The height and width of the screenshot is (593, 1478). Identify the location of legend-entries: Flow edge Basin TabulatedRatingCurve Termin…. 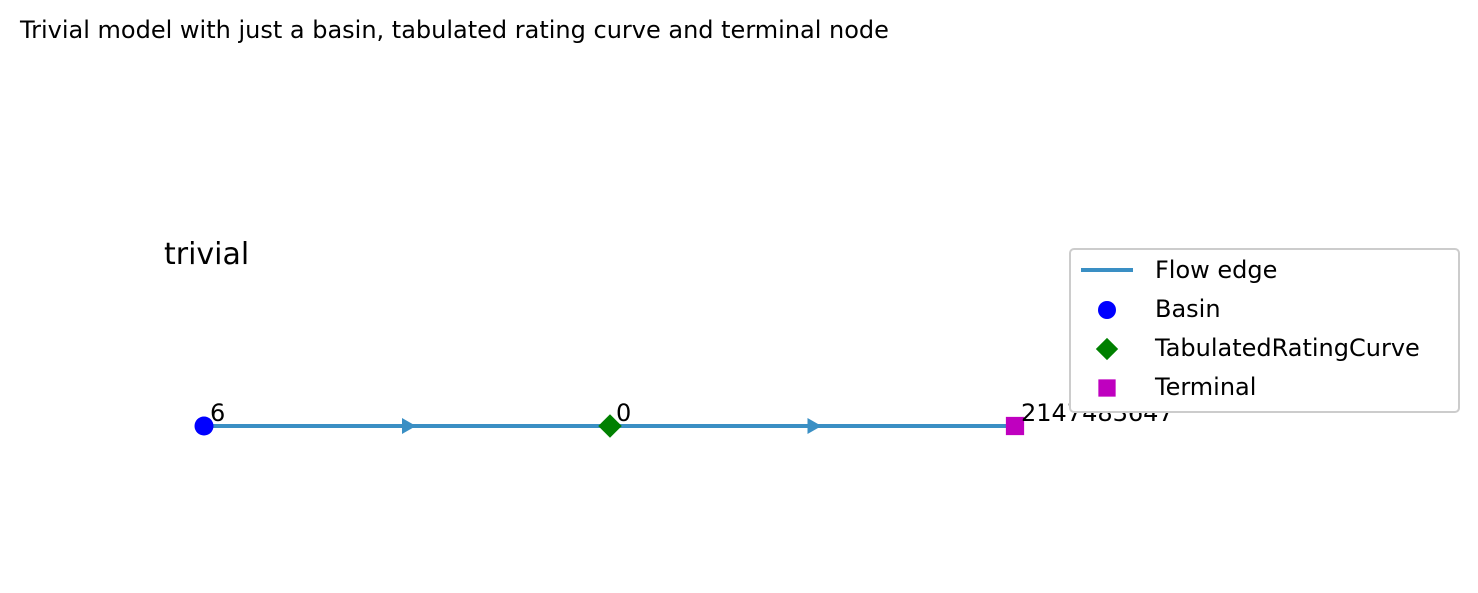
(1250, 328).